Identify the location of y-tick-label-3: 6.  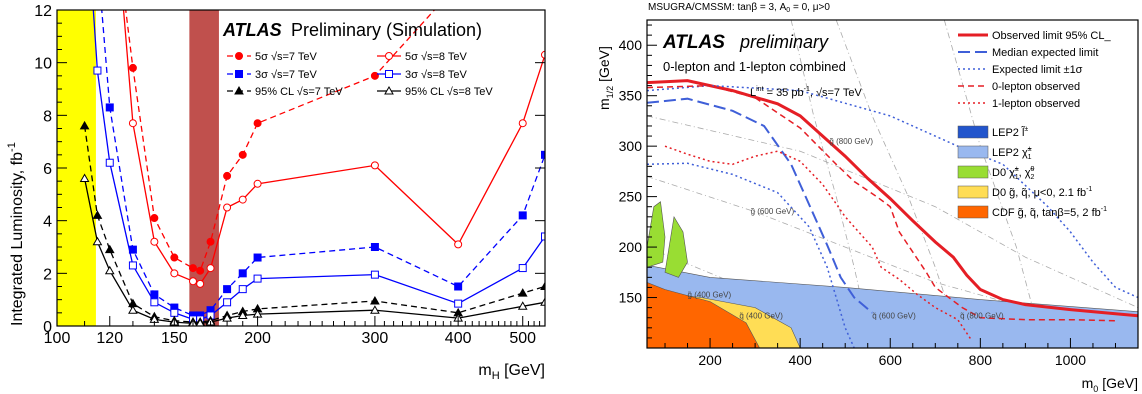
(47, 169).